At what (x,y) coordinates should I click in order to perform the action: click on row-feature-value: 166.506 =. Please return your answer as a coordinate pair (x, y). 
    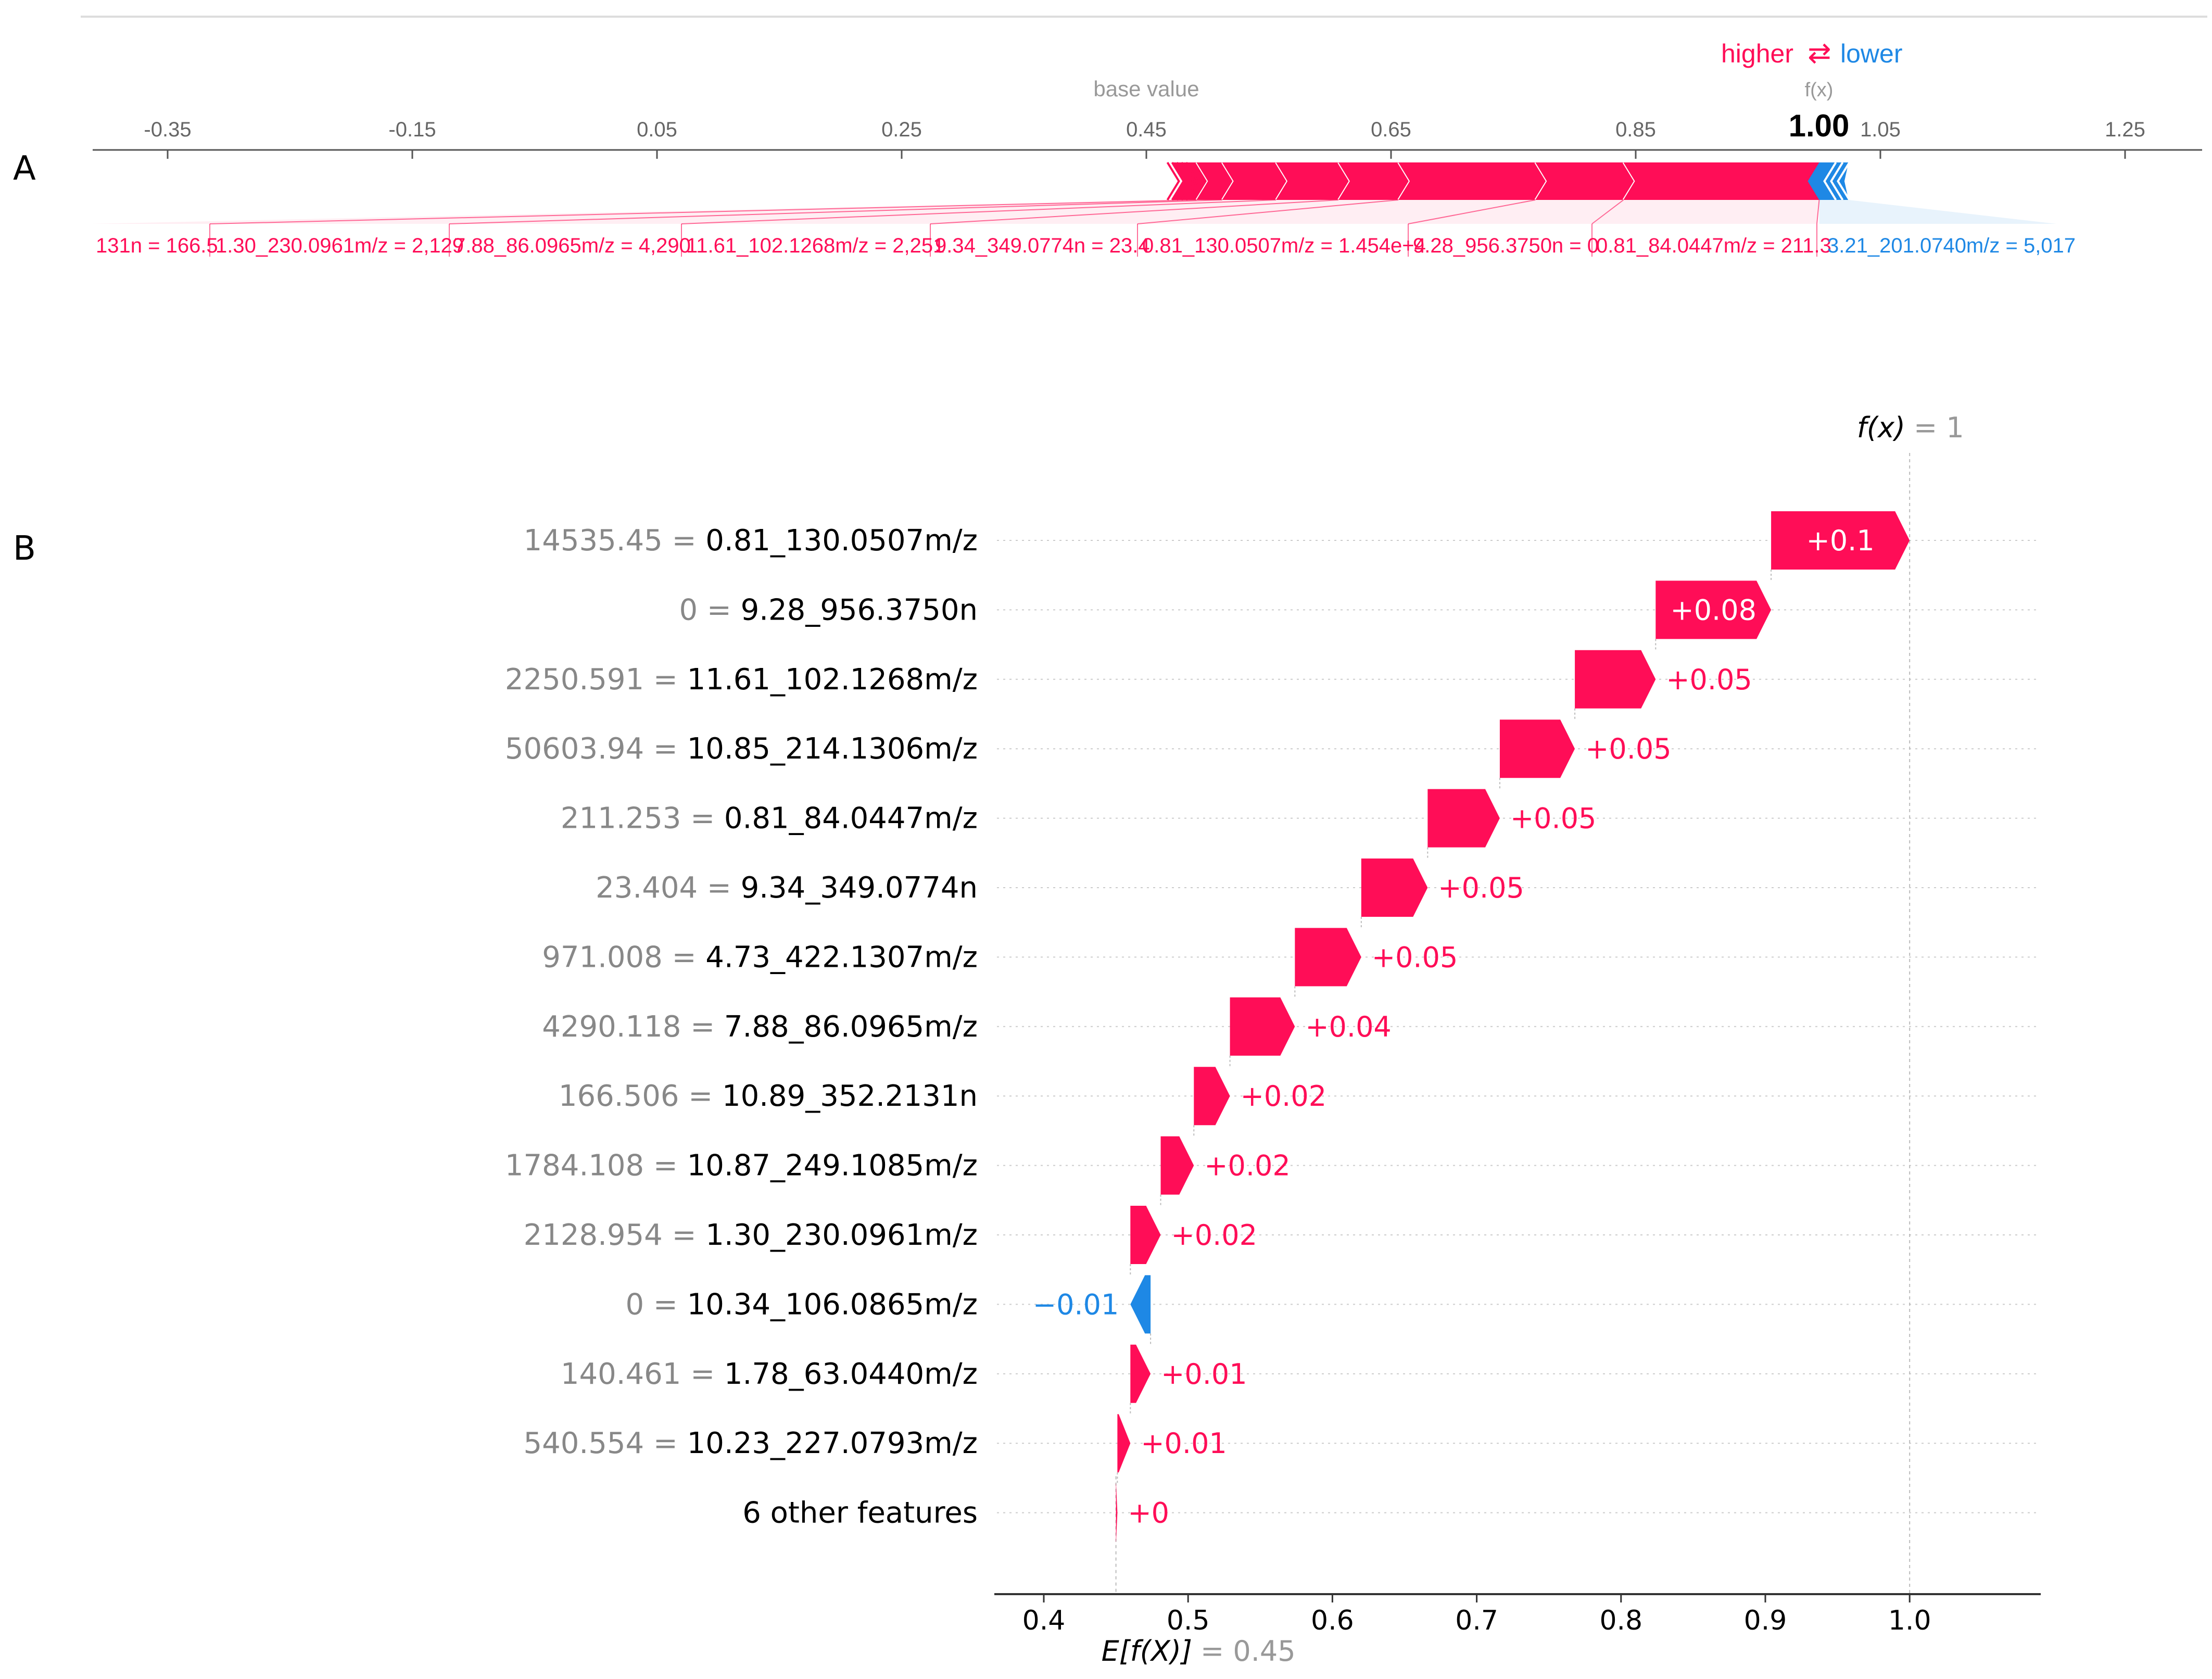
    Looking at the image, I should click on (640, 1096).